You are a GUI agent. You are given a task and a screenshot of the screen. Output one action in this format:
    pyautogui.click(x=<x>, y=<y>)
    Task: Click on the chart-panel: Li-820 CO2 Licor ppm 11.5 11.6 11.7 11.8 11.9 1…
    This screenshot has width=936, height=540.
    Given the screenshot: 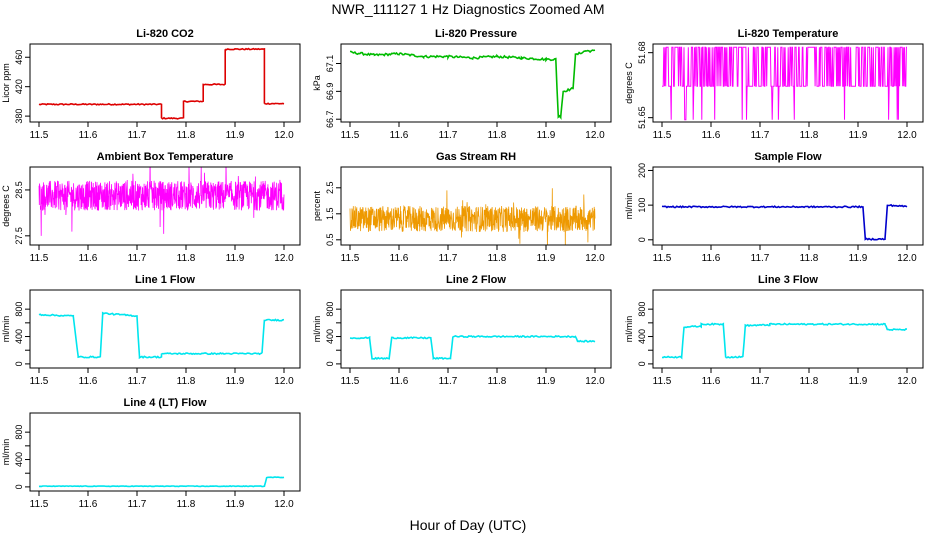 What is the action you would take?
    pyautogui.click(x=151, y=84)
    